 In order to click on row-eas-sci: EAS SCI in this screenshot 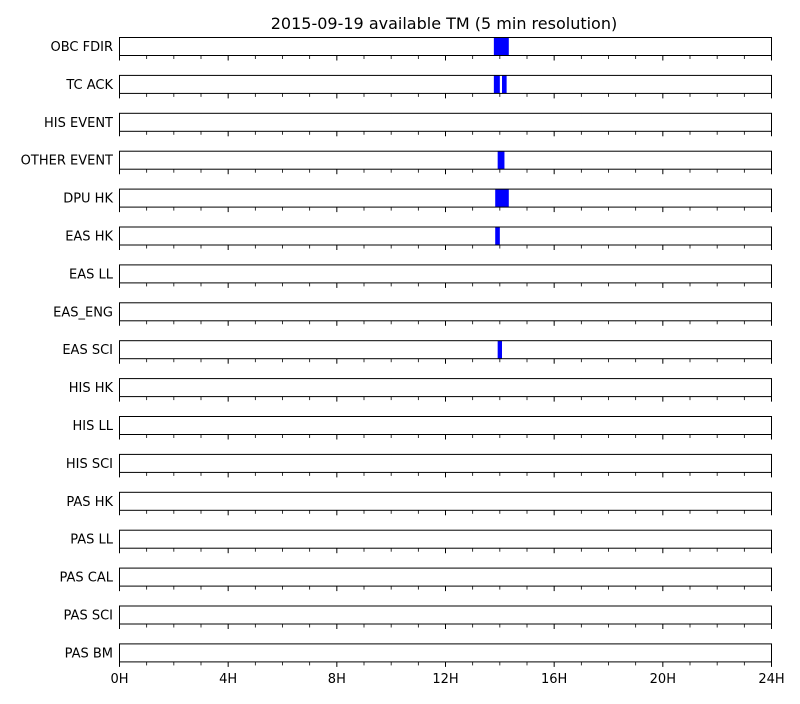, I will do `click(417, 352)`.